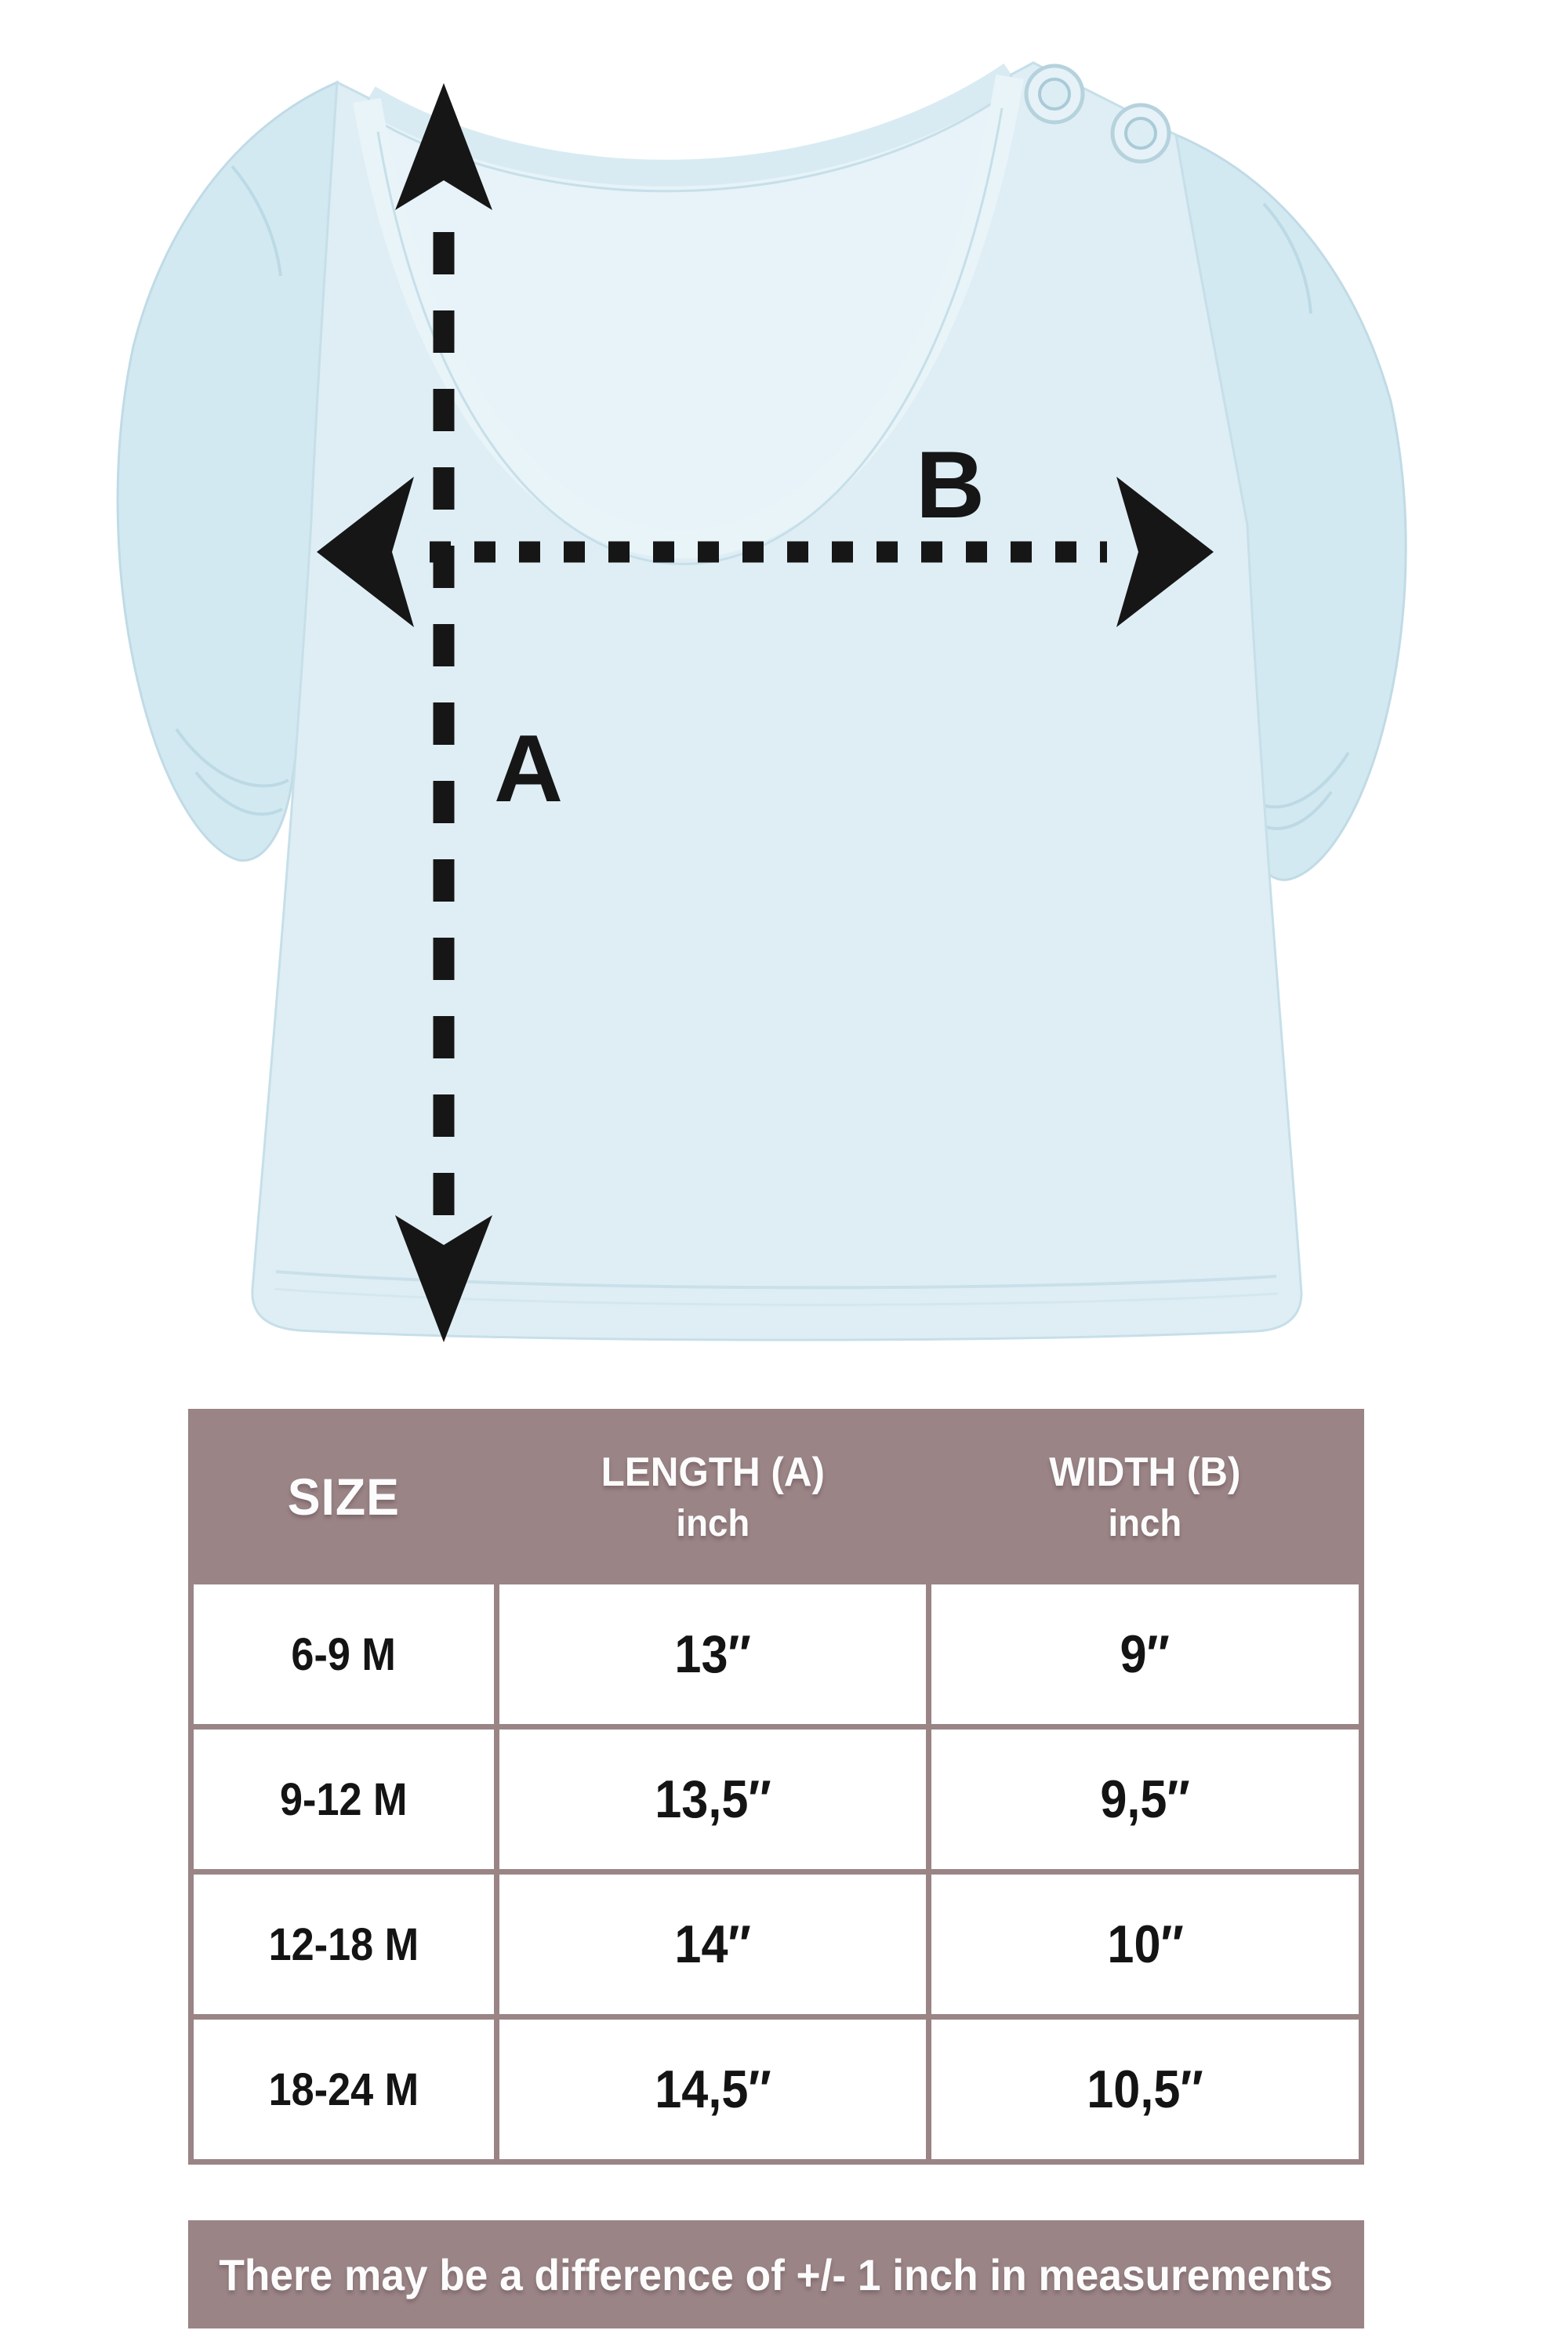  I want to click on table-row: 6-9 M 13″ 9″, so click(776, 1654).